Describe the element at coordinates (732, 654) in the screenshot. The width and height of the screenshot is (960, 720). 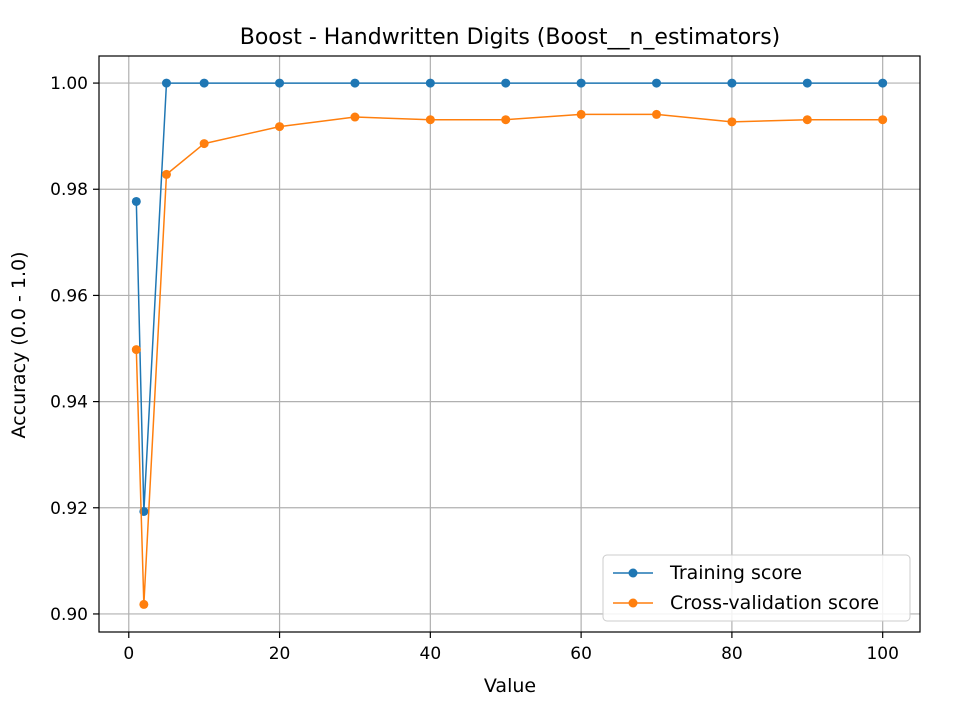
I see `x-tick-label: 80` at that location.